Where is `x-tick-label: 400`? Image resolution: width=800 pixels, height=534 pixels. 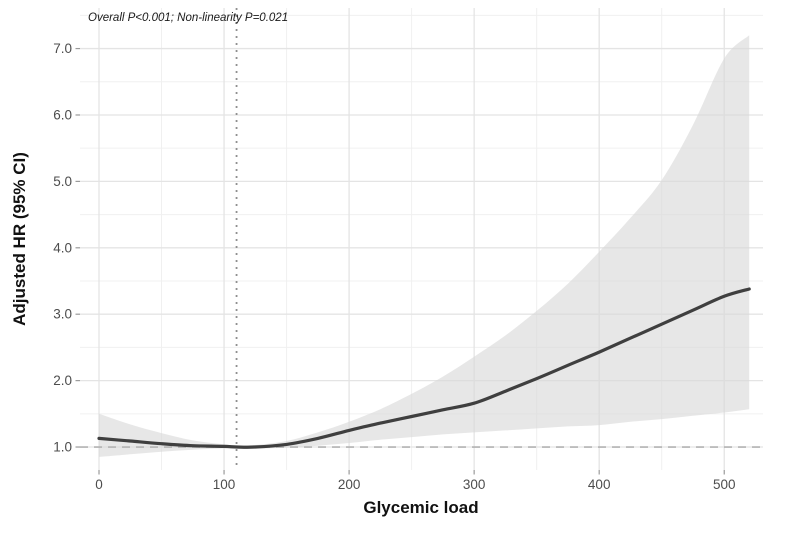
x-tick-label: 400 is located at coordinates (599, 484).